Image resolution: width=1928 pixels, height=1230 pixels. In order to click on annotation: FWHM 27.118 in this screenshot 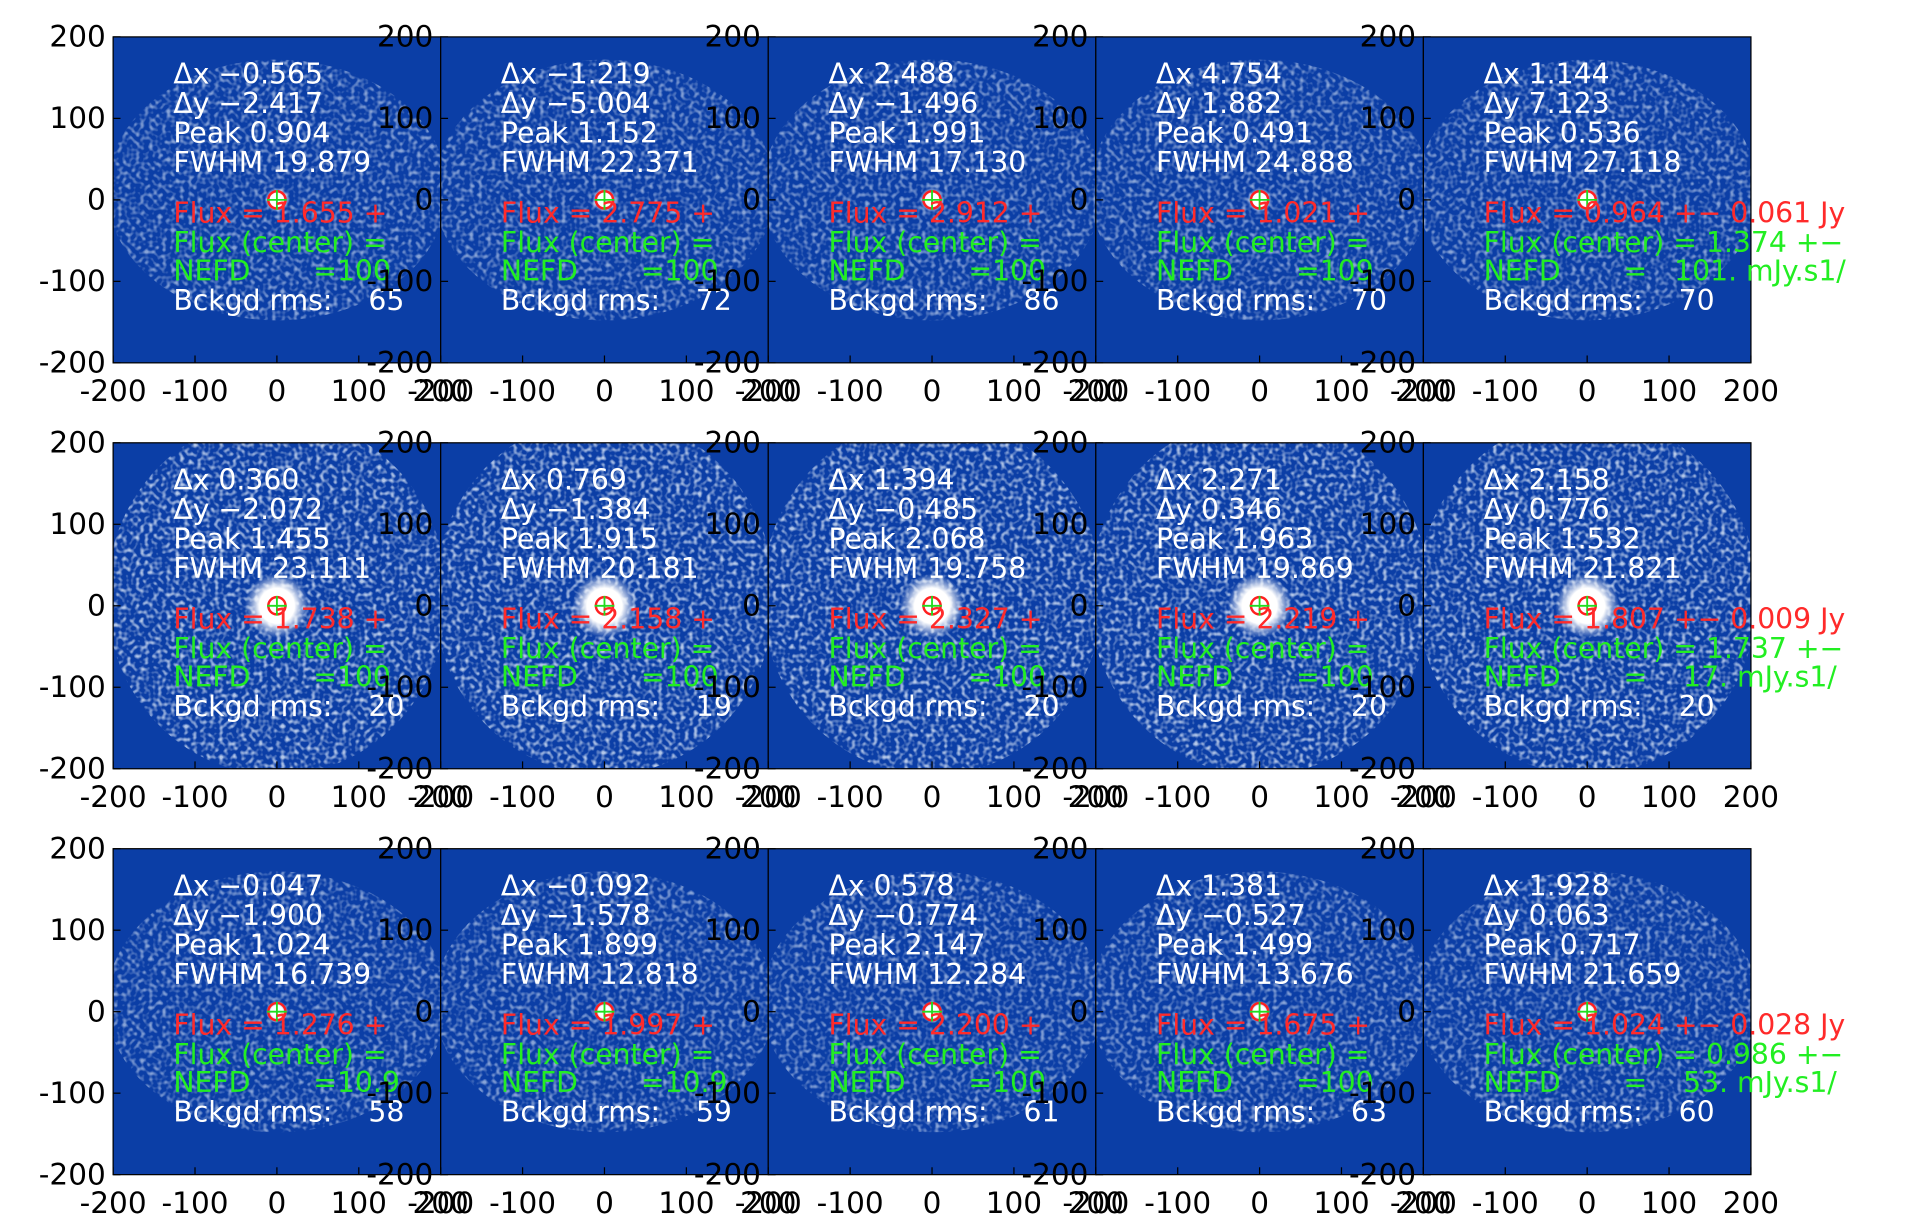, I will do `click(1583, 162)`.